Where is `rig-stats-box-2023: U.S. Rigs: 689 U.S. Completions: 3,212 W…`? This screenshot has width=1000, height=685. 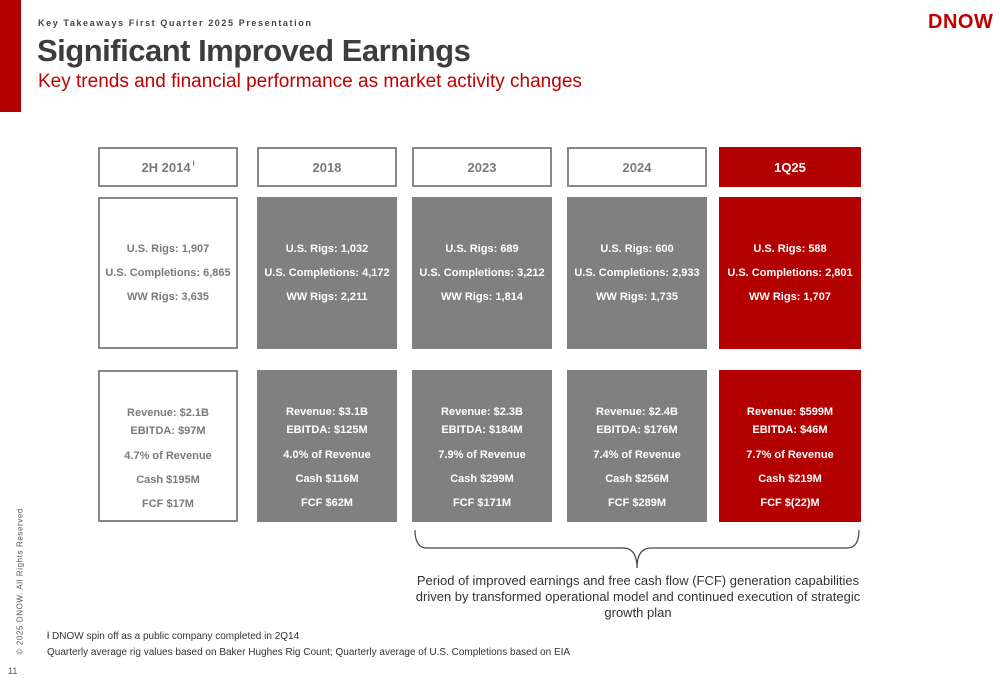
rig-stats-box-2023: U.S. Rigs: 689 U.S. Completions: 3,212 W… is located at coordinates (482, 273).